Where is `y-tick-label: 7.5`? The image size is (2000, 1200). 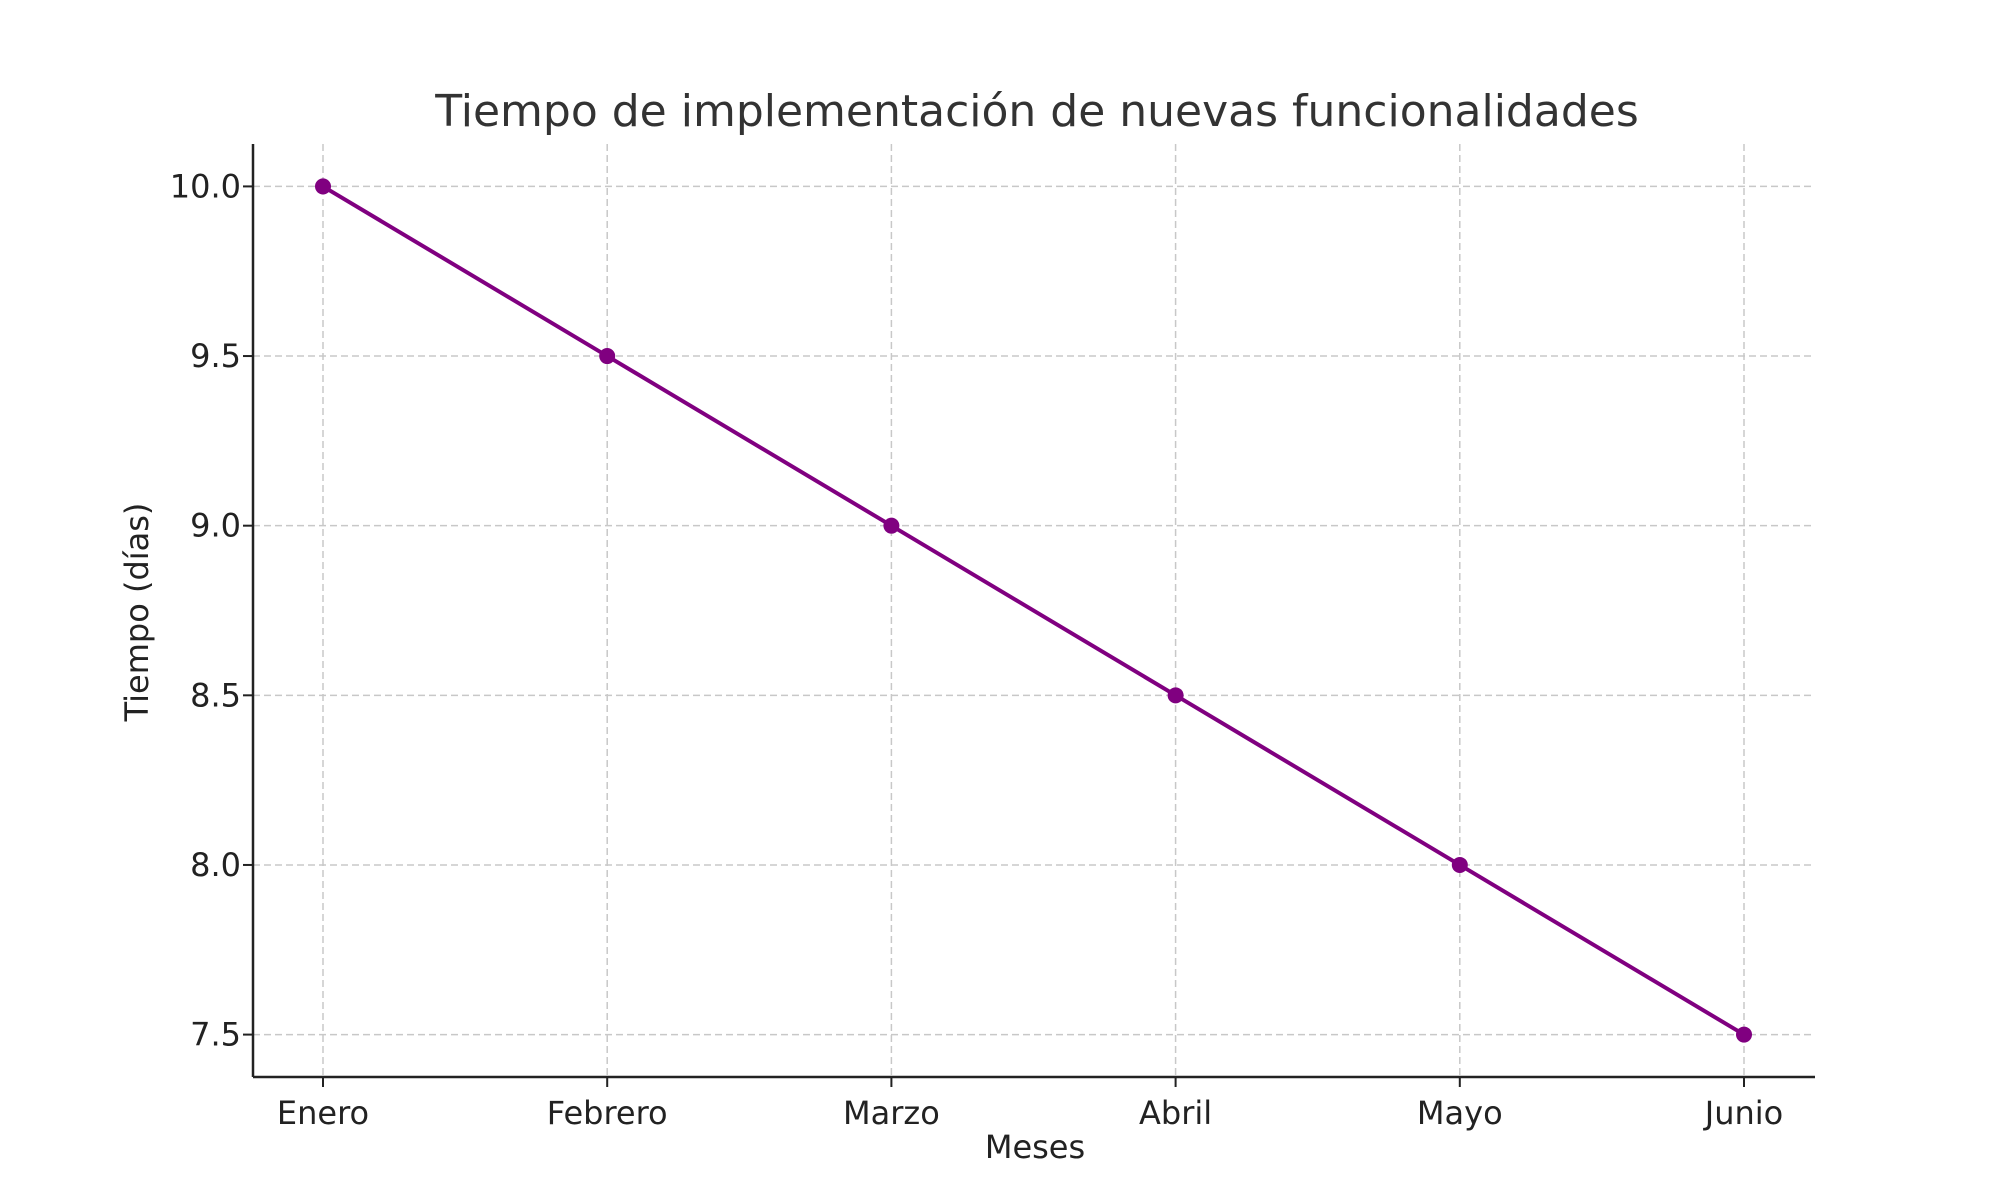 y-tick-label: 7.5 is located at coordinates (215, 1035).